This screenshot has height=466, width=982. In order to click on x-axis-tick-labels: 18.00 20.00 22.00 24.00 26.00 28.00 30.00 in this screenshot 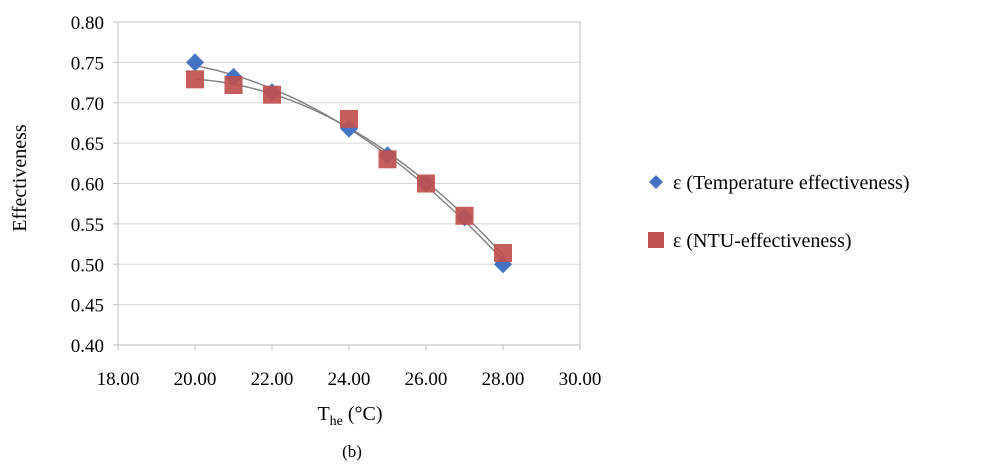, I will do `click(349, 367)`.